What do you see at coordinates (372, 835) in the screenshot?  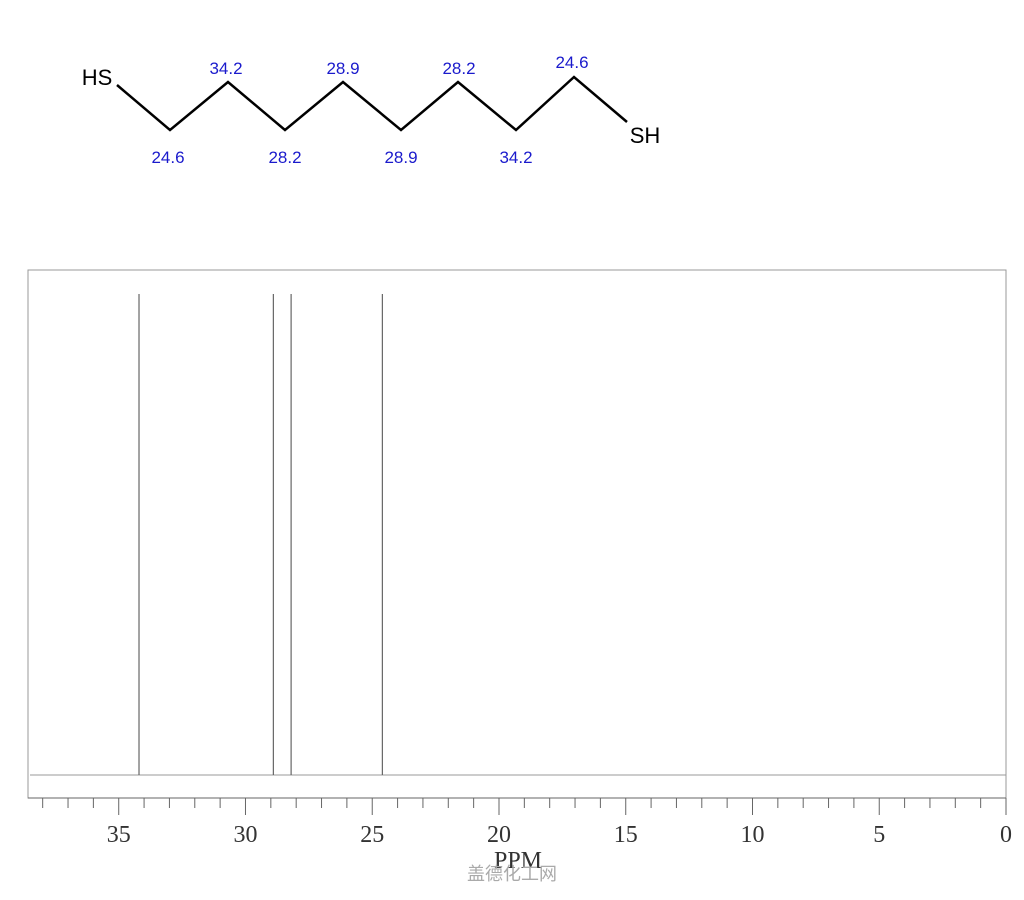 I see `x-tick-label: 25` at bounding box center [372, 835].